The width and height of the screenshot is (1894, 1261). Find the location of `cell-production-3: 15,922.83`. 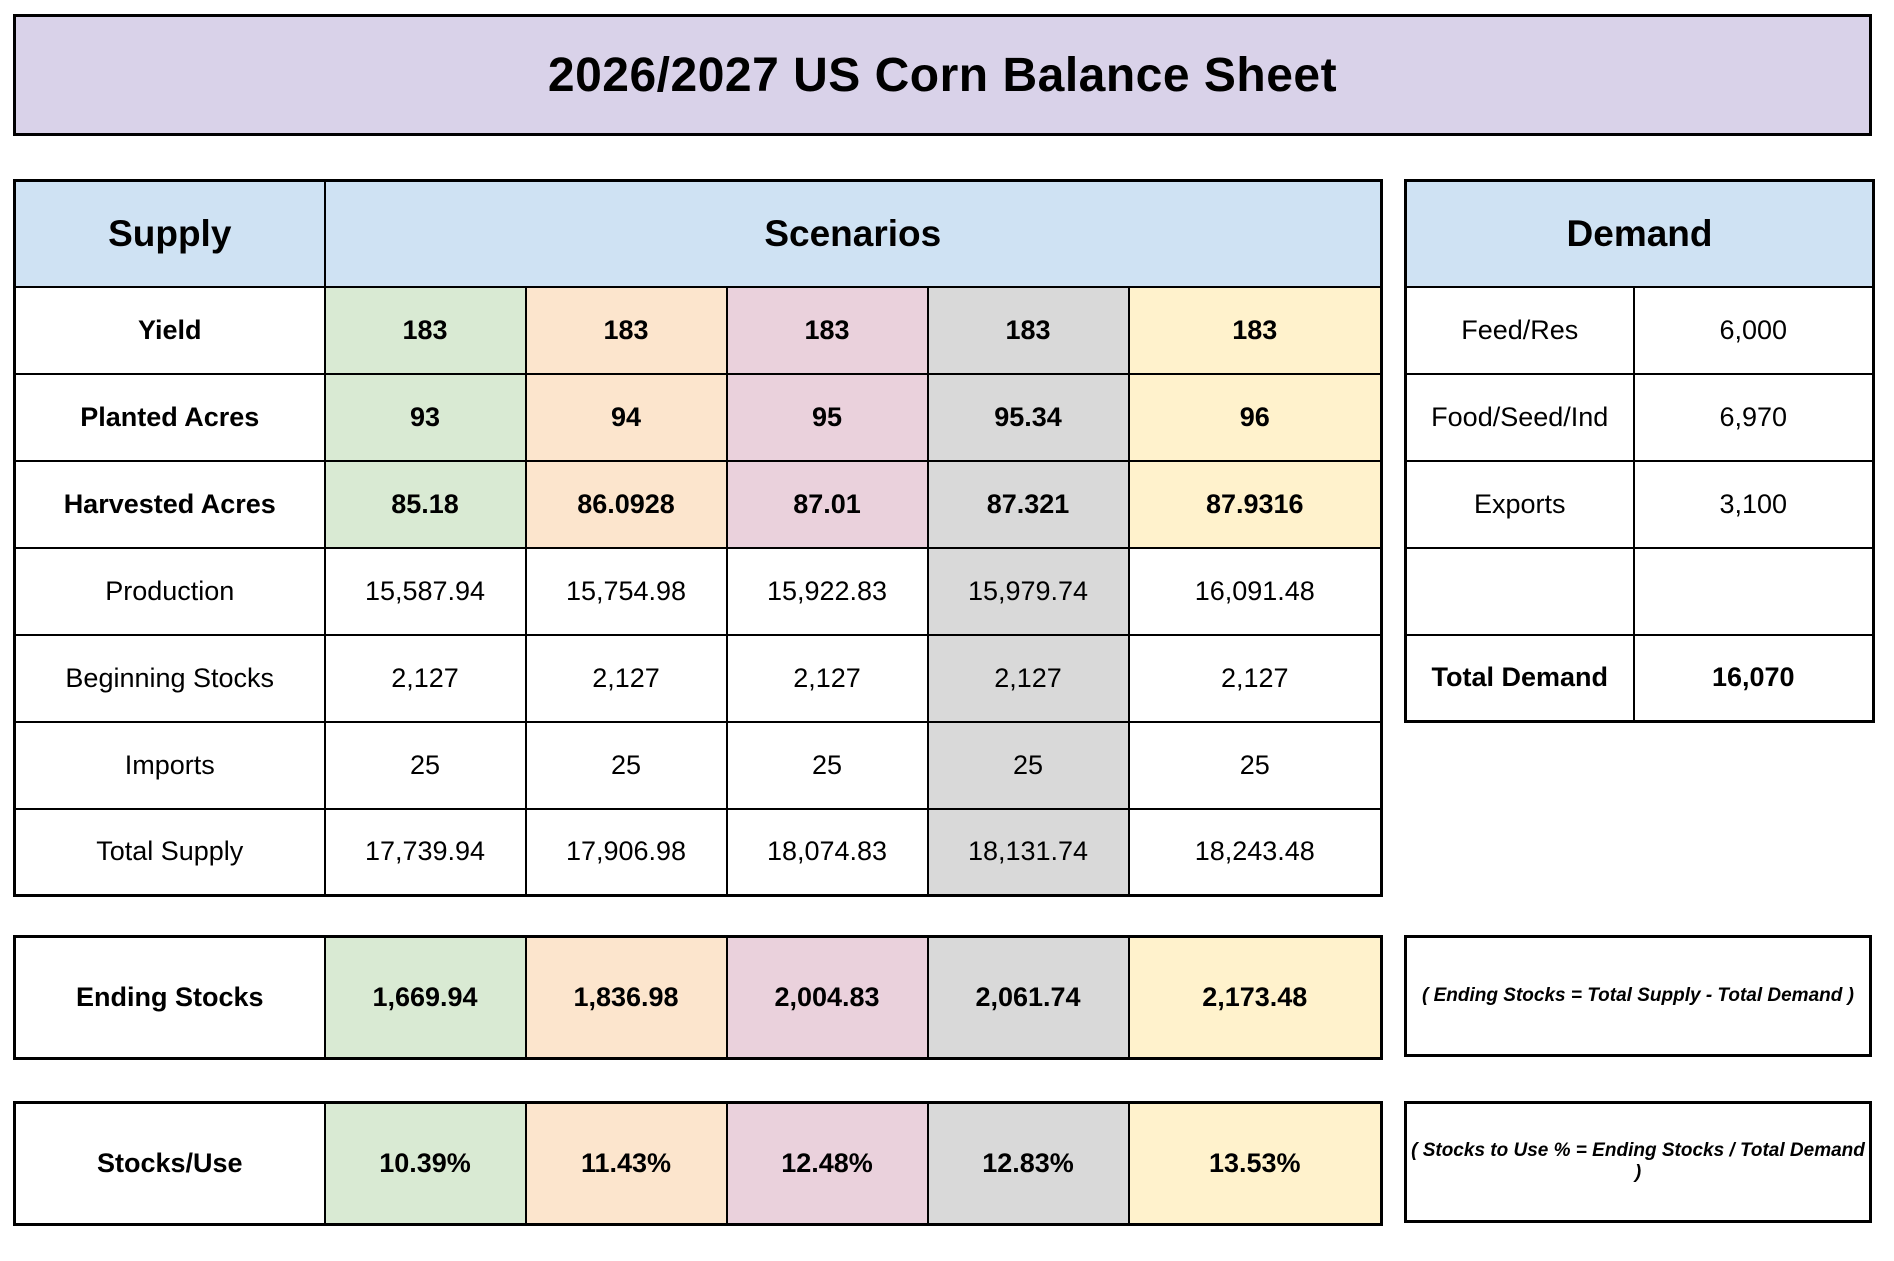

cell-production-3: 15,922.83 is located at coordinates (827, 591).